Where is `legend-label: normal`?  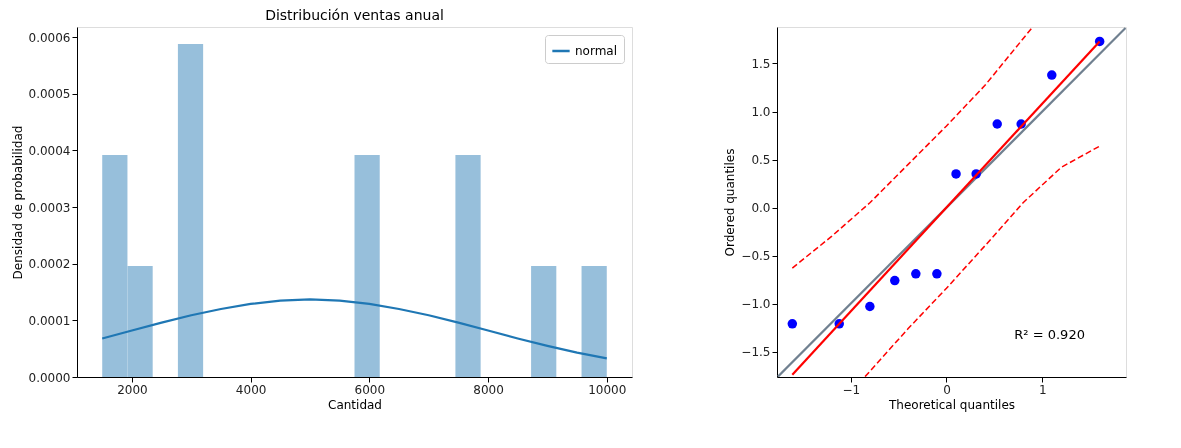
legend-label: normal is located at coordinates (596, 51).